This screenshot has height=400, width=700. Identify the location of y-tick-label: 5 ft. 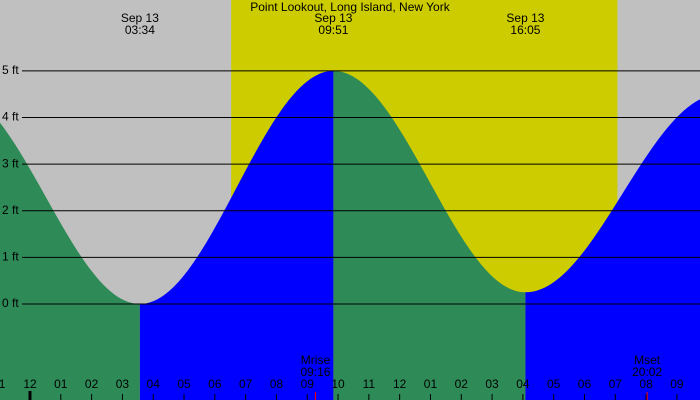
(10, 70).